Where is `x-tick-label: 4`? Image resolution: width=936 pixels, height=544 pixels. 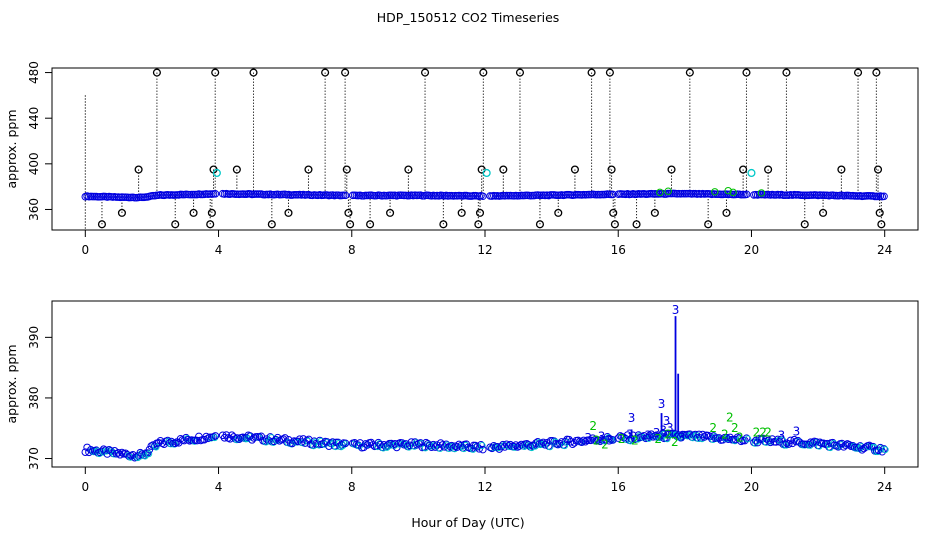
x-tick-label: 4 is located at coordinates (219, 487).